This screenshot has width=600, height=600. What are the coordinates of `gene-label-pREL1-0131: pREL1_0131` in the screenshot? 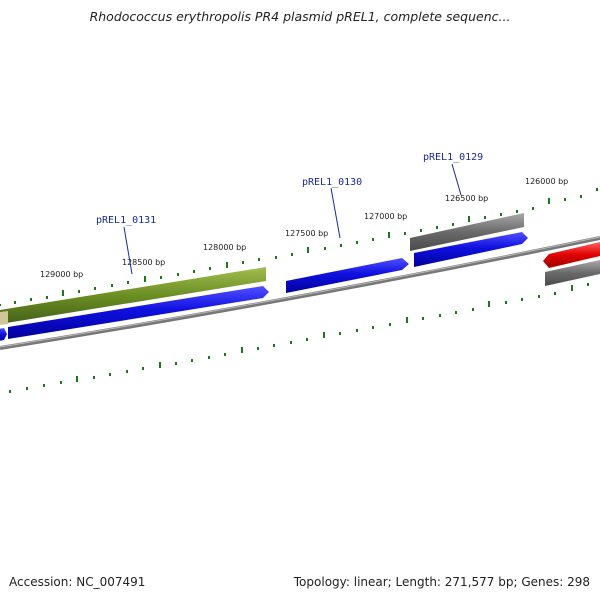 It's located at (126, 220).